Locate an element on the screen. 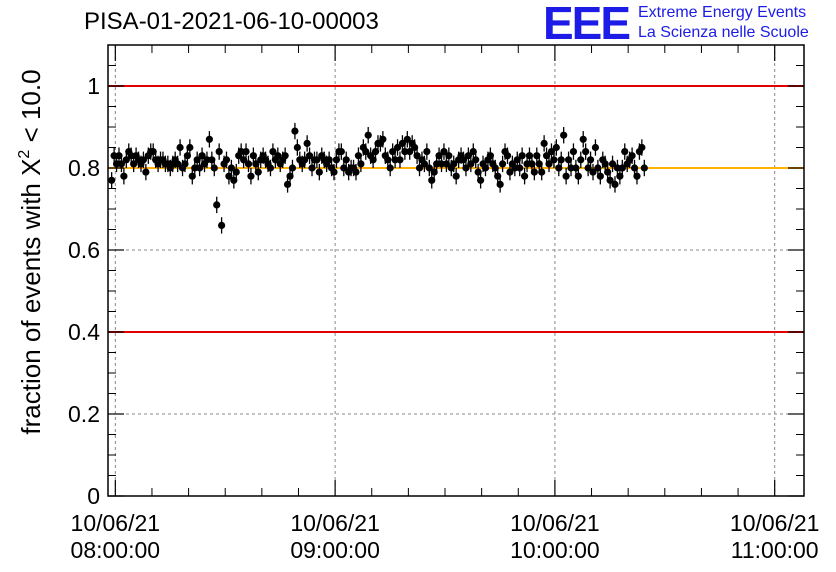 This screenshot has height=572, width=836. y-tick-label: 0 is located at coordinates (93, 496).